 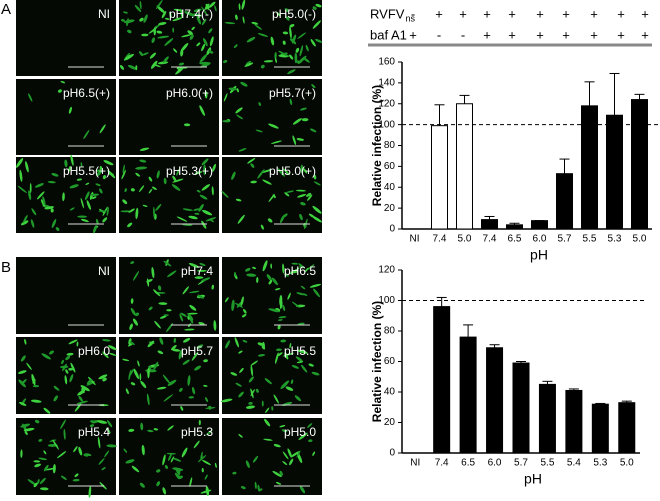 I want to click on y-tick-label: 100, so click(x=386, y=300).